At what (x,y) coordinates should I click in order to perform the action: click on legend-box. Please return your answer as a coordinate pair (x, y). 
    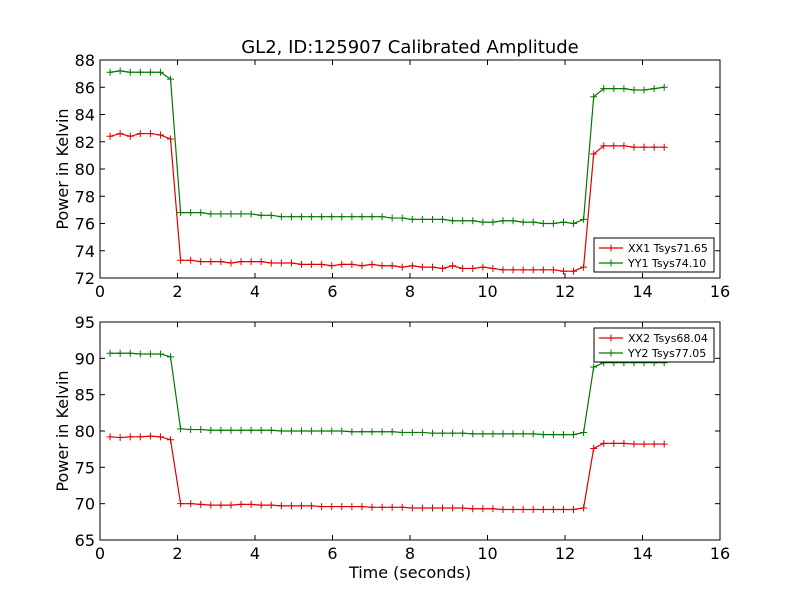
    Looking at the image, I should click on (654, 345).